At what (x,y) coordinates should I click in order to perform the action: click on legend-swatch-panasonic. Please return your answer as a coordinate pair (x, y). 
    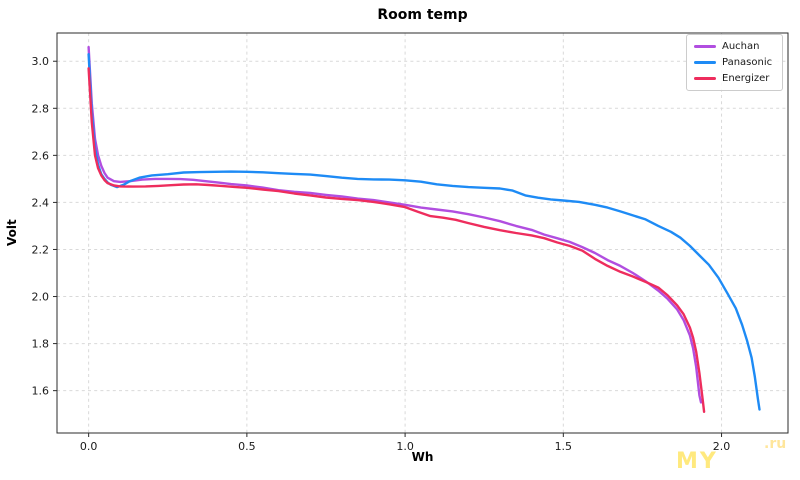
    Looking at the image, I should click on (705, 62).